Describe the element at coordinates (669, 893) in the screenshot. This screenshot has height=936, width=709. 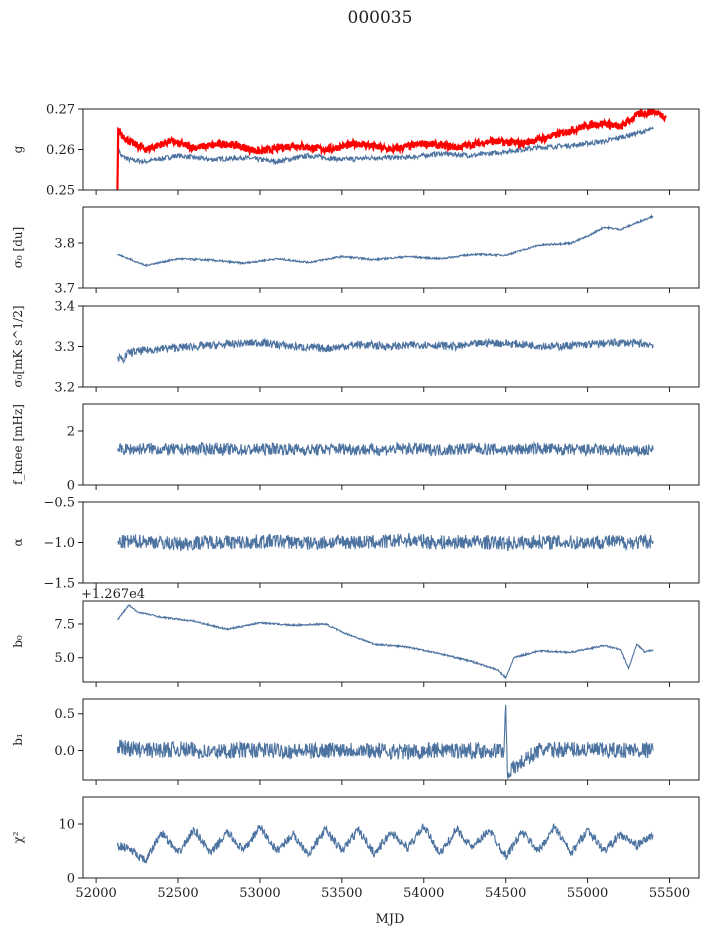
I see `x-tick-label-7: 55500` at that location.